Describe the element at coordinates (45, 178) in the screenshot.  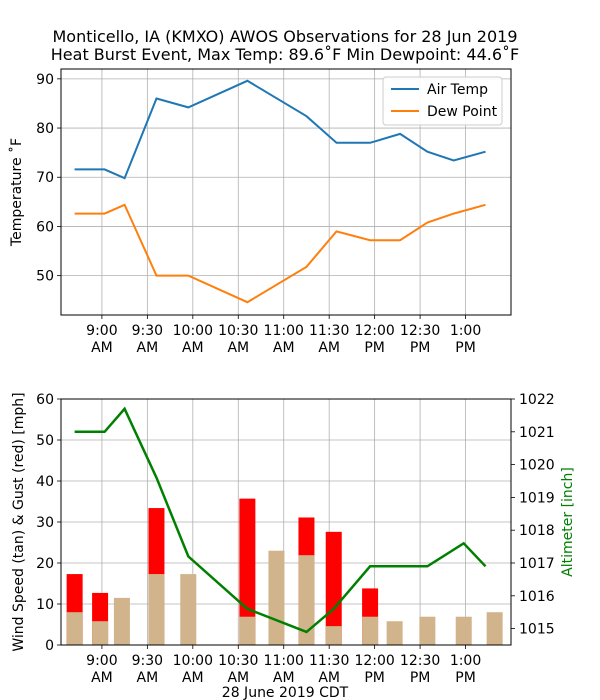
I see `temp-ytick-label: 70` at that location.